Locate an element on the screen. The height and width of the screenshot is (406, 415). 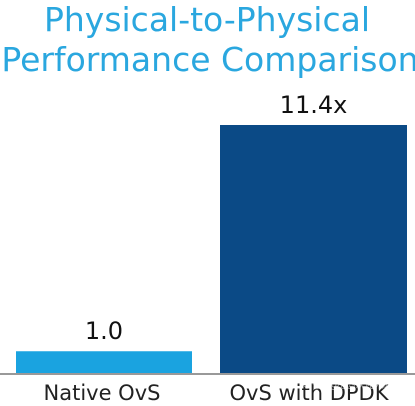
category-label-0: Native OvS is located at coordinates (102, 393).